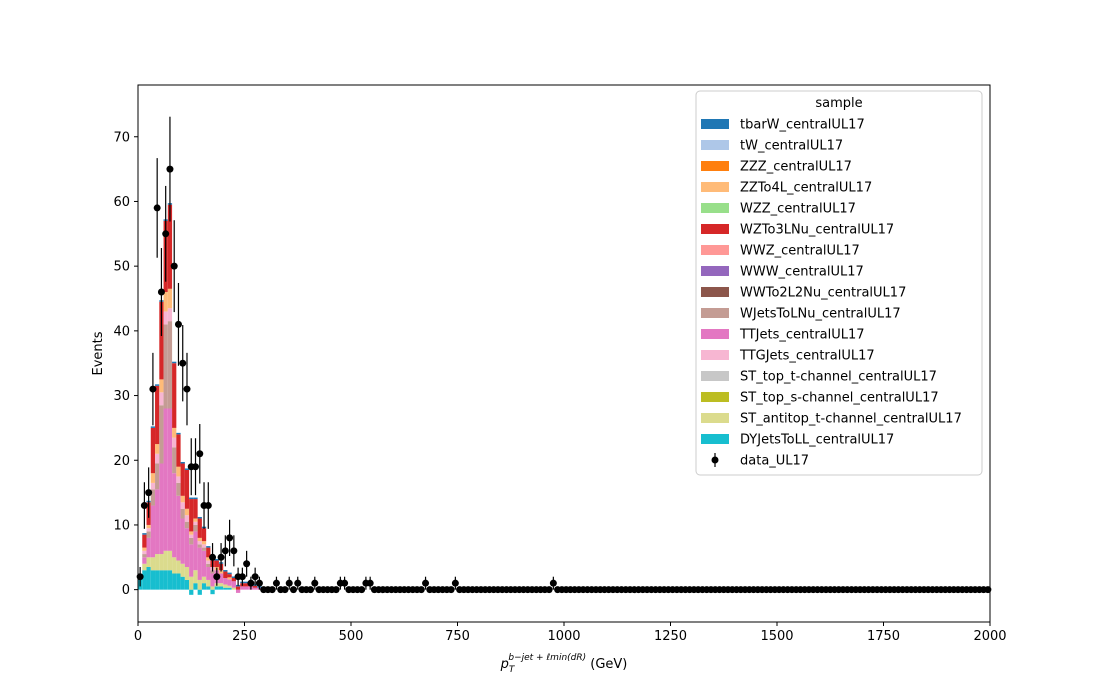  Describe the element at coordinates (780, 251) in the screenshot. I see `legend-entry: WWZ_centralUL17` at that location.